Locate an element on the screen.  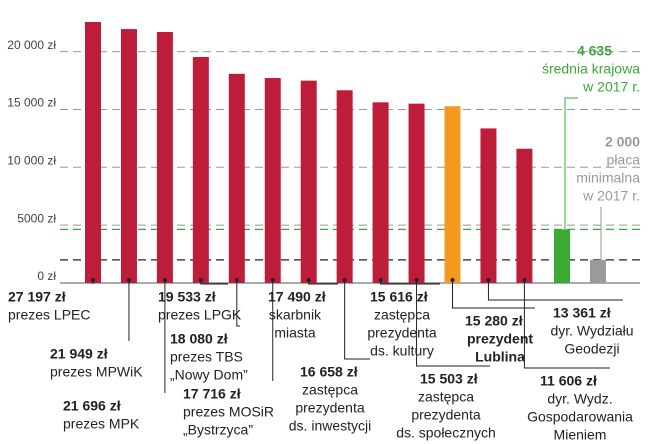
reference-value: 2 000 is located at coordinates (622, 142).